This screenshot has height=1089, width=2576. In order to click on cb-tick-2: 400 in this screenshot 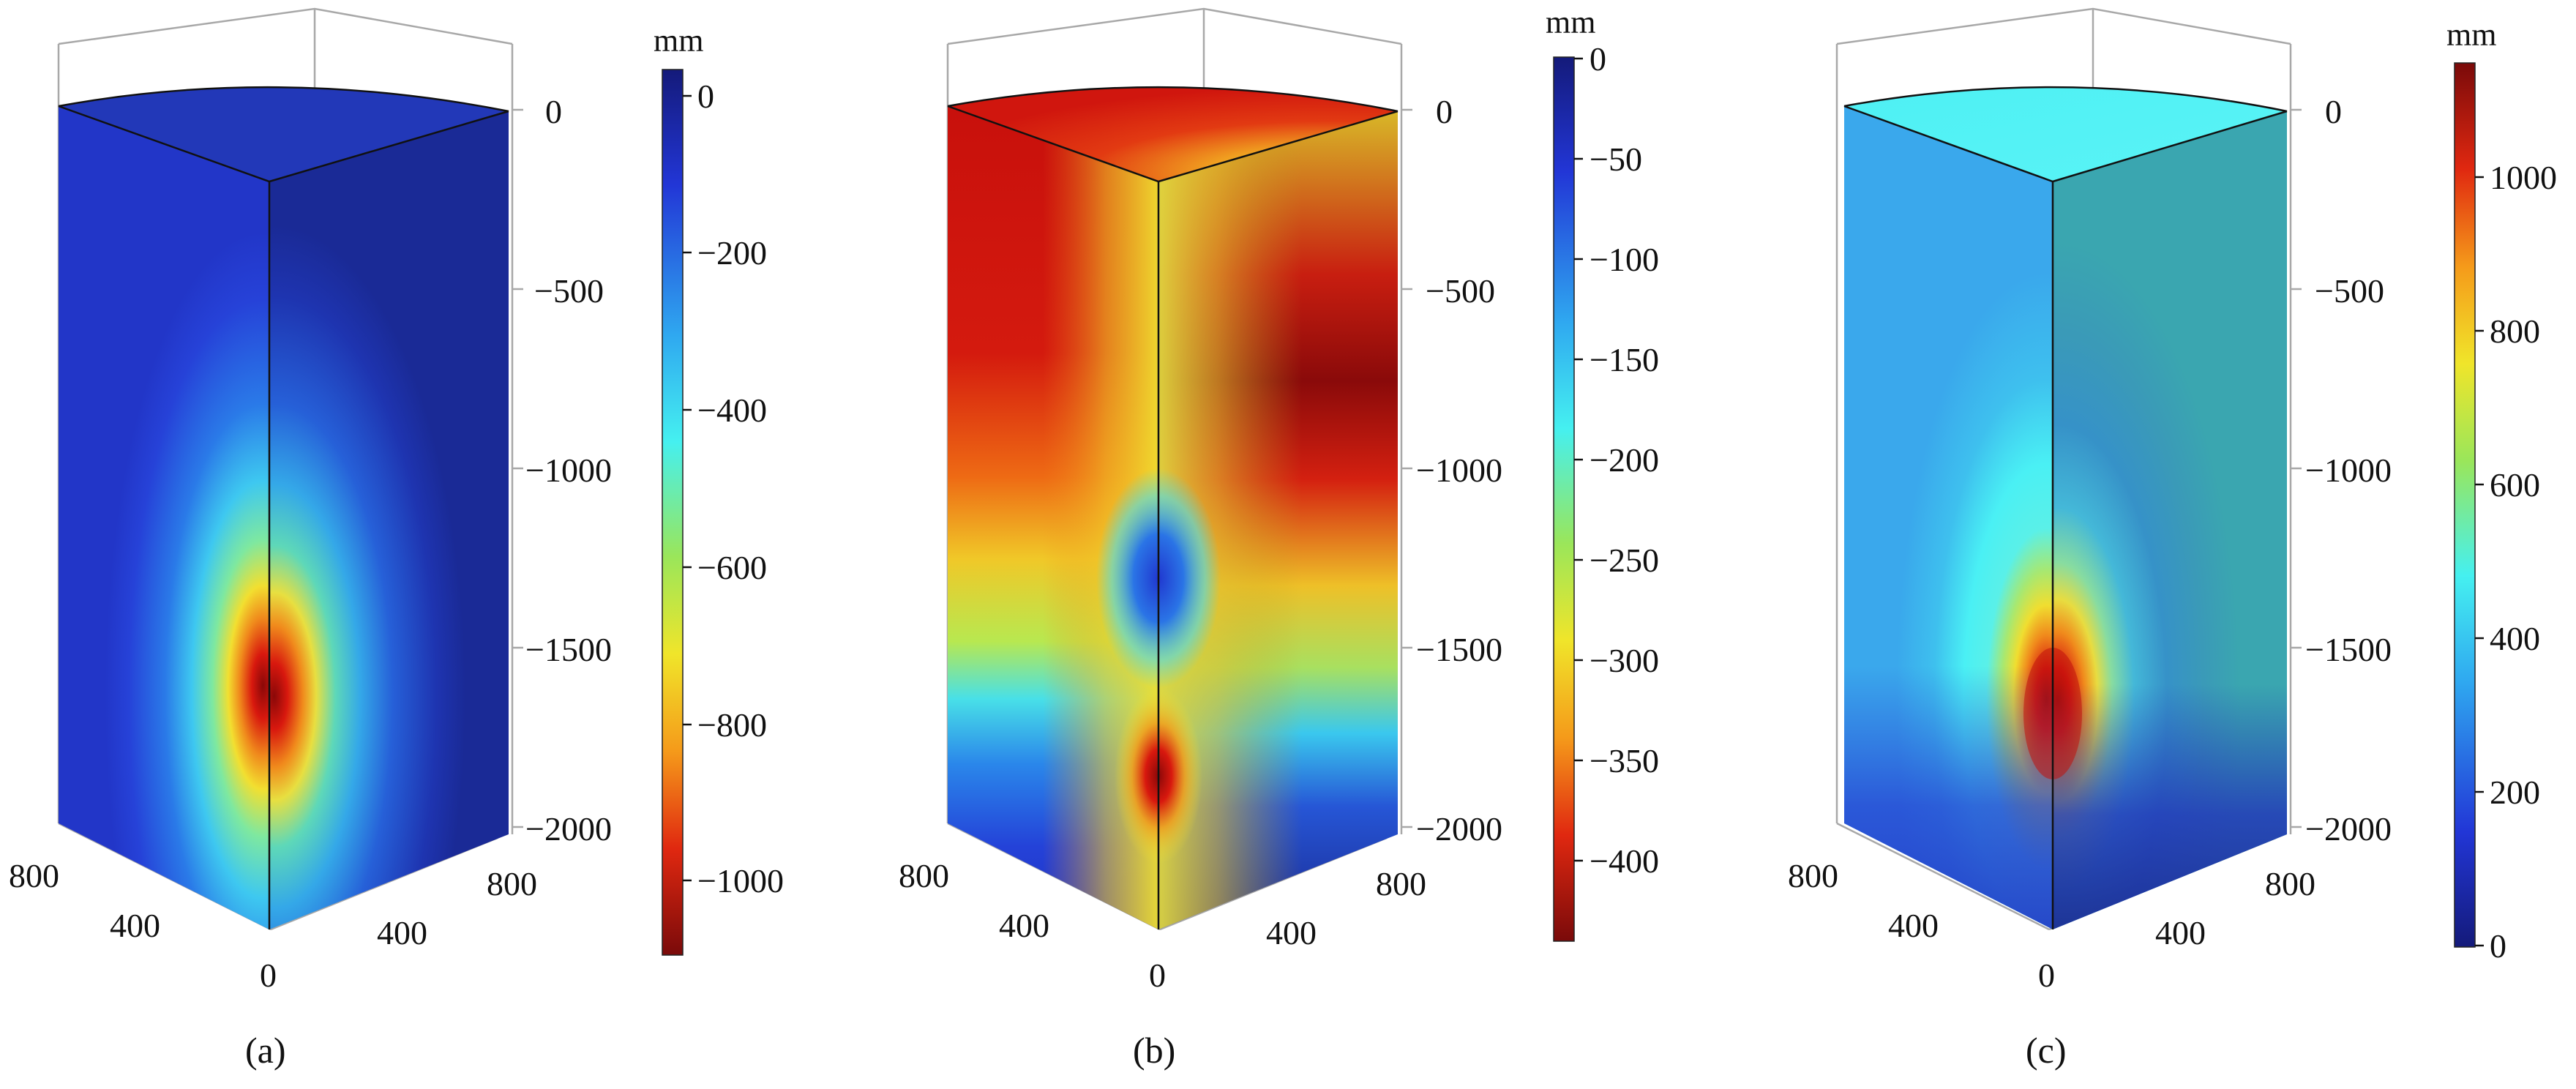, I will do `click(2515, 638)`.